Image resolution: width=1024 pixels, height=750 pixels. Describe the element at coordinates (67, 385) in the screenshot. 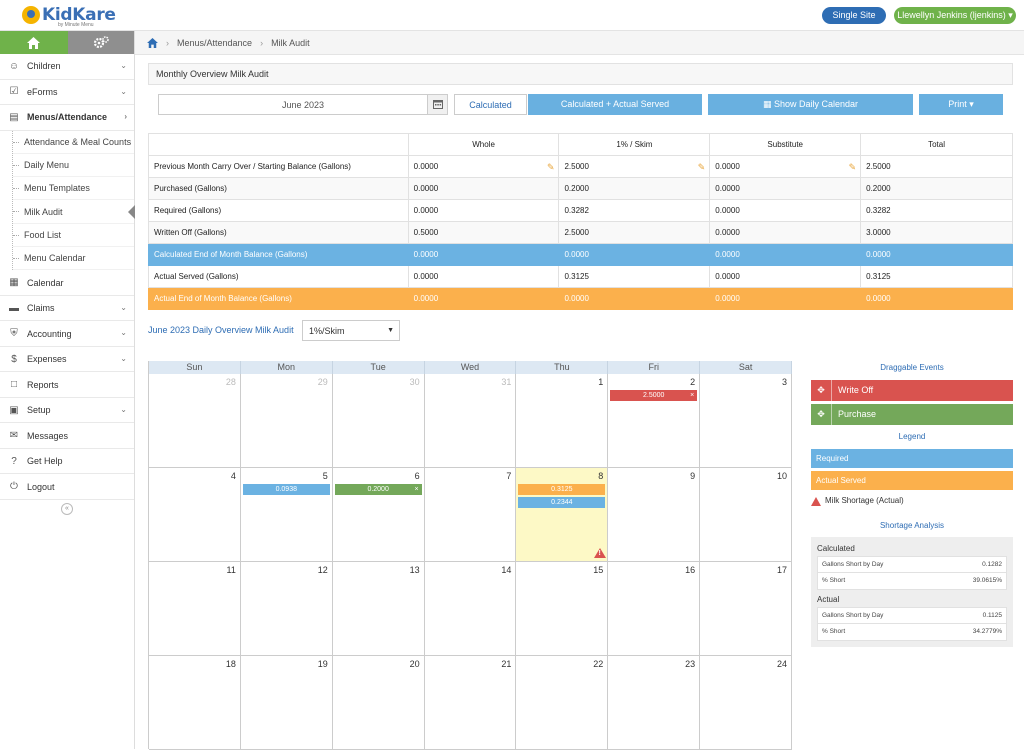

I see `sidebar-item-reports: □ Reports` at that location.